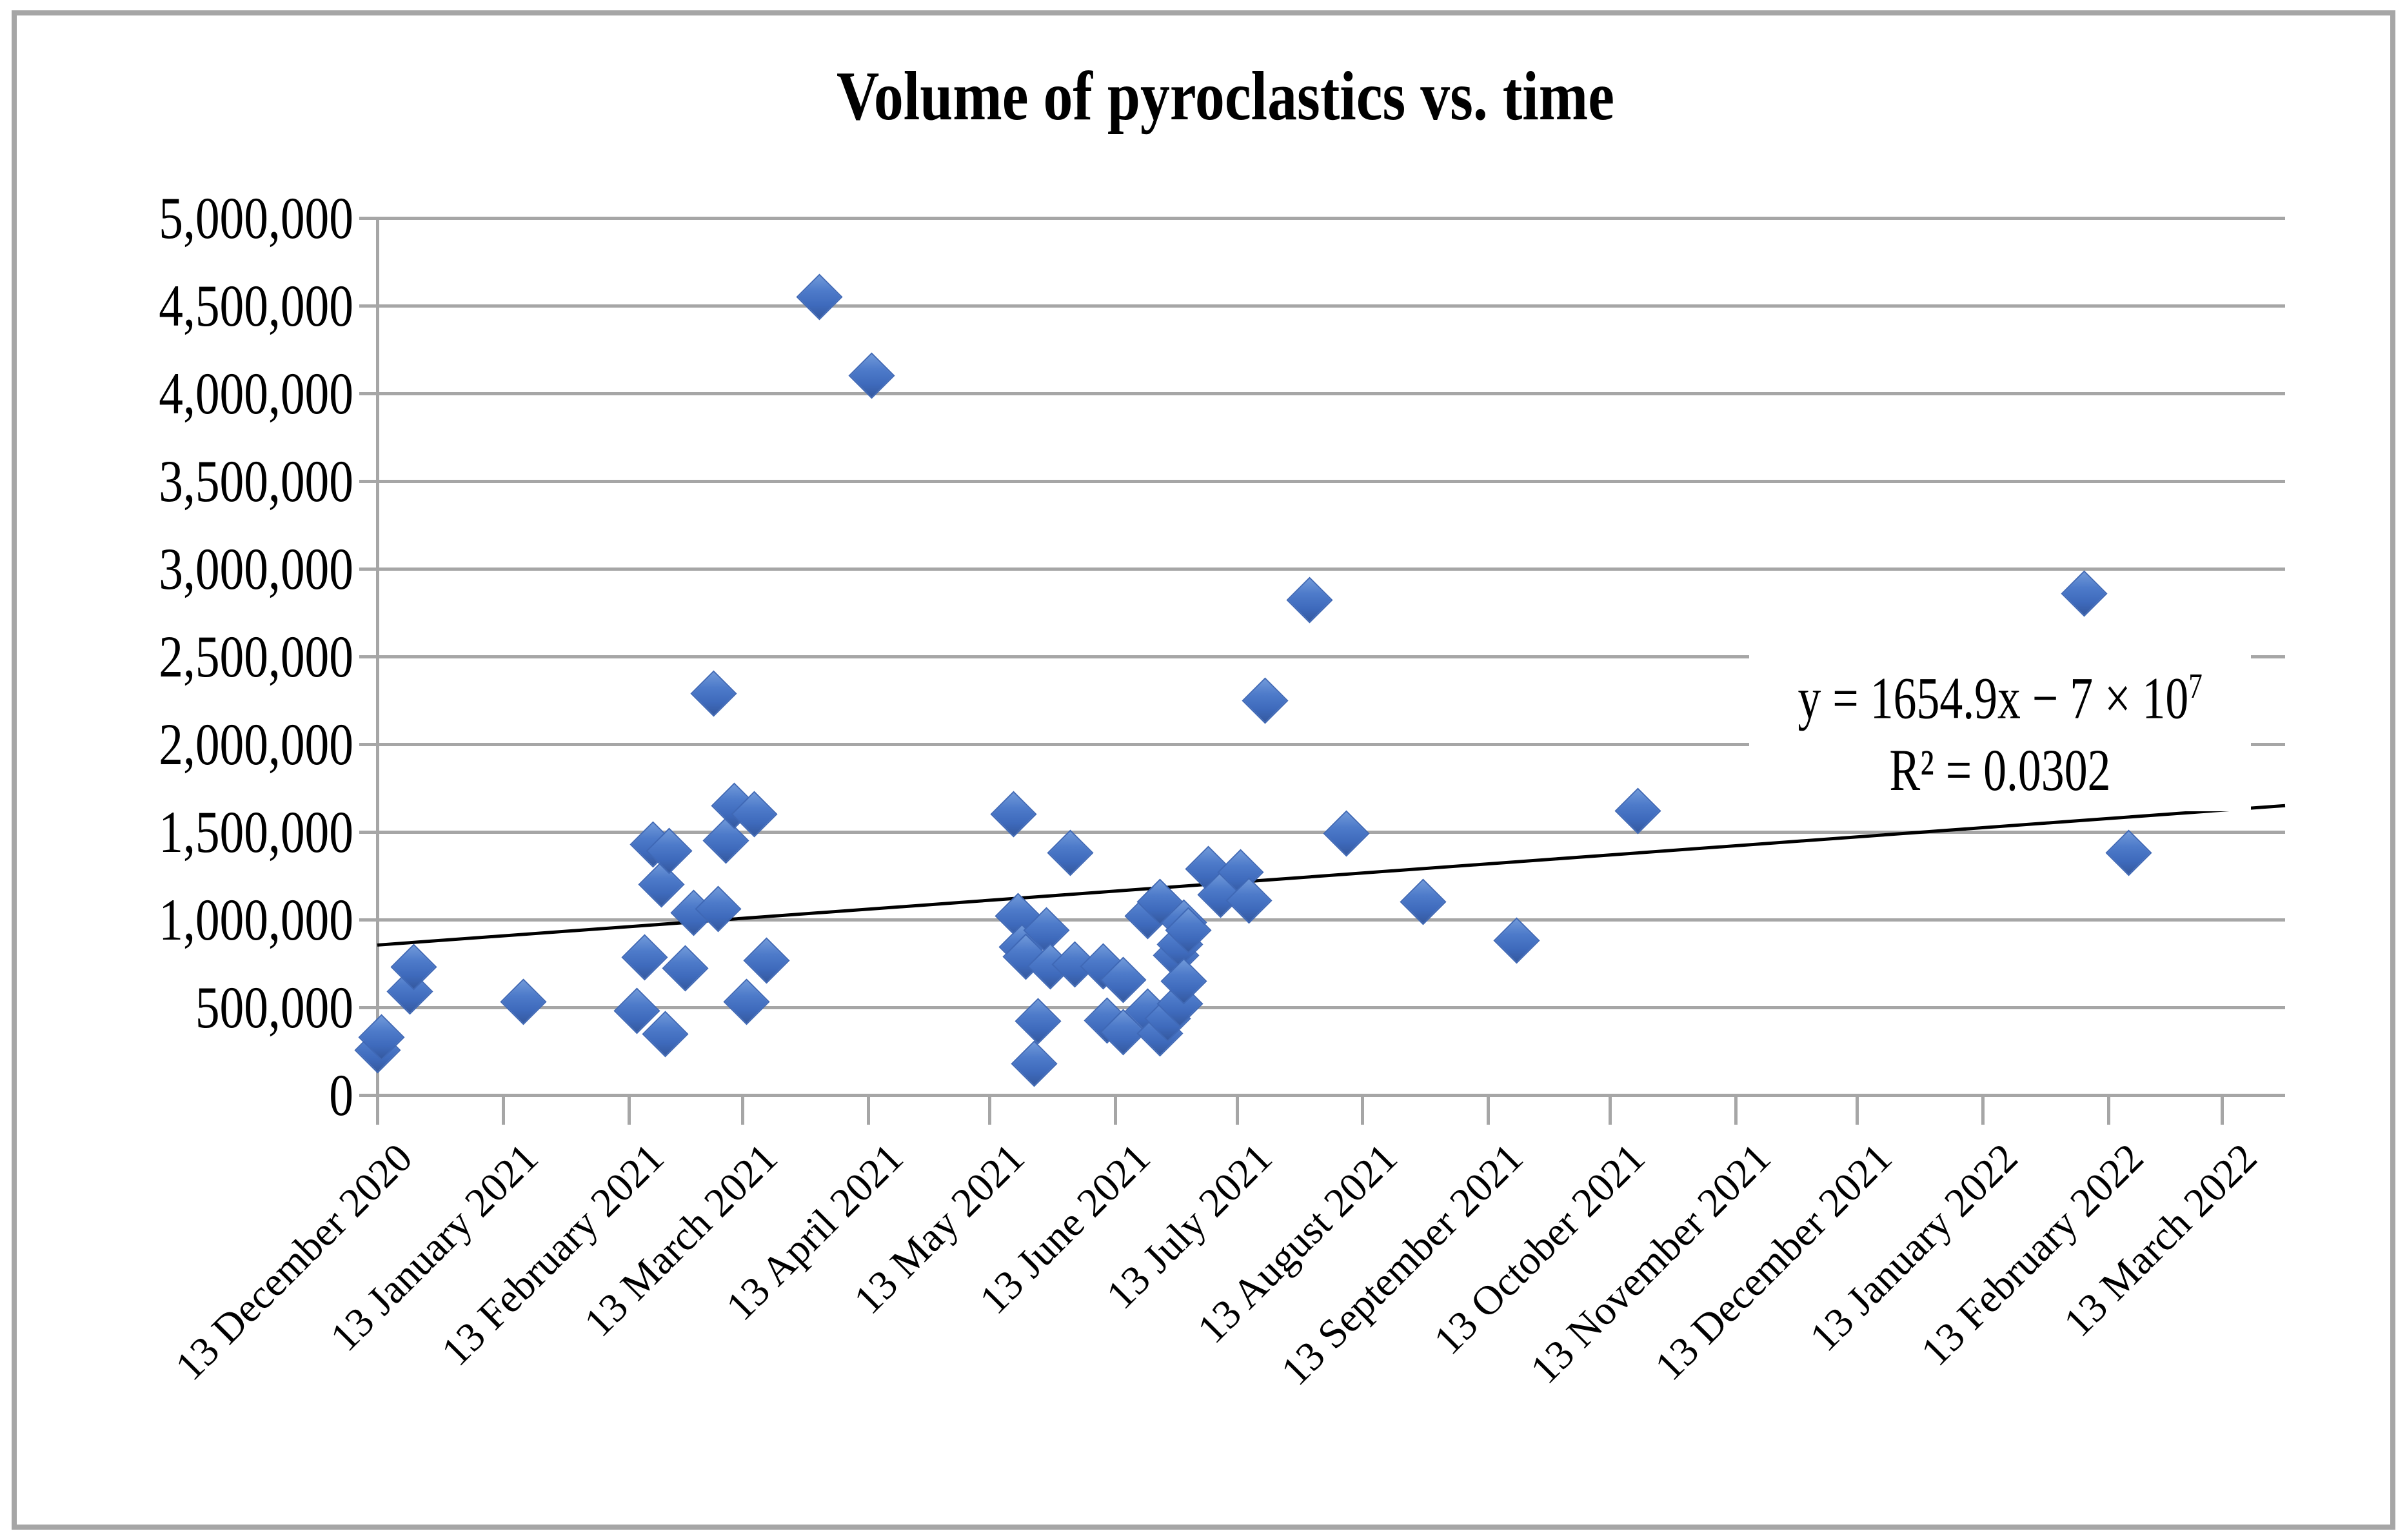 This screenshot has width=2407, height=1540. Describe the element at coordinates (378, 672) in the screenshot. I see `y-axis-line` at that location.